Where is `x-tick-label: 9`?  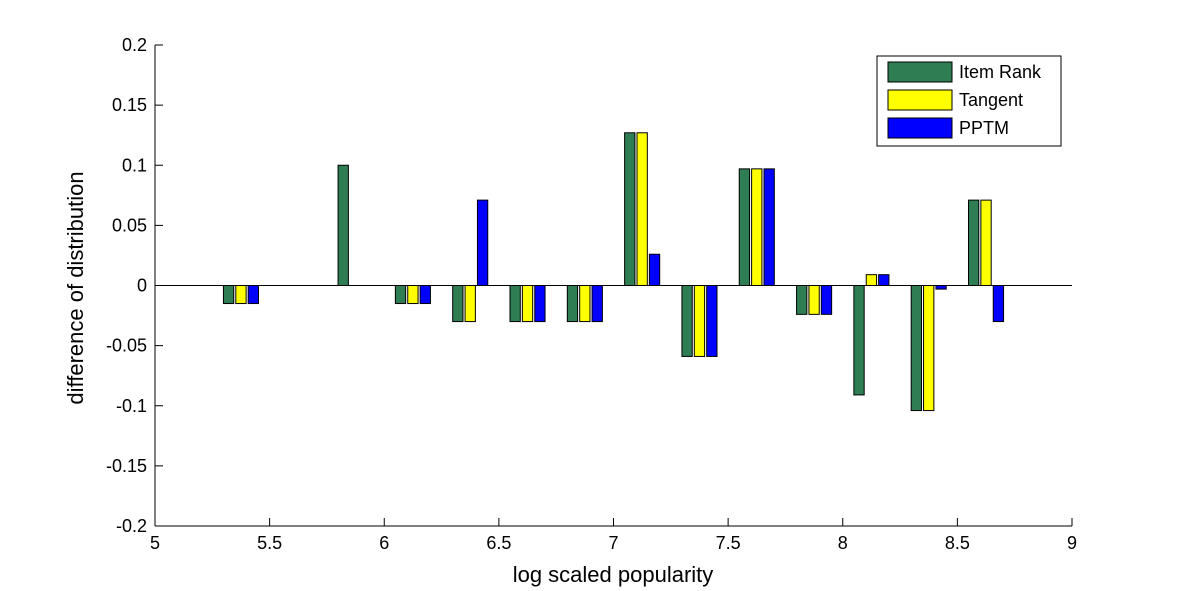 x-tick-label: 9 is located at coordinates (1072, 543).